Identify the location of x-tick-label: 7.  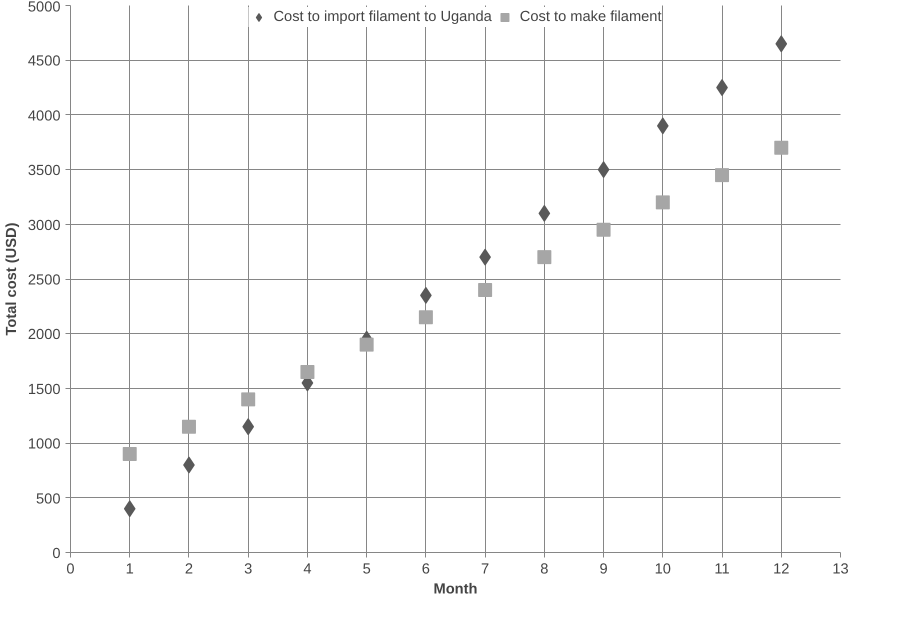
(485, 570).